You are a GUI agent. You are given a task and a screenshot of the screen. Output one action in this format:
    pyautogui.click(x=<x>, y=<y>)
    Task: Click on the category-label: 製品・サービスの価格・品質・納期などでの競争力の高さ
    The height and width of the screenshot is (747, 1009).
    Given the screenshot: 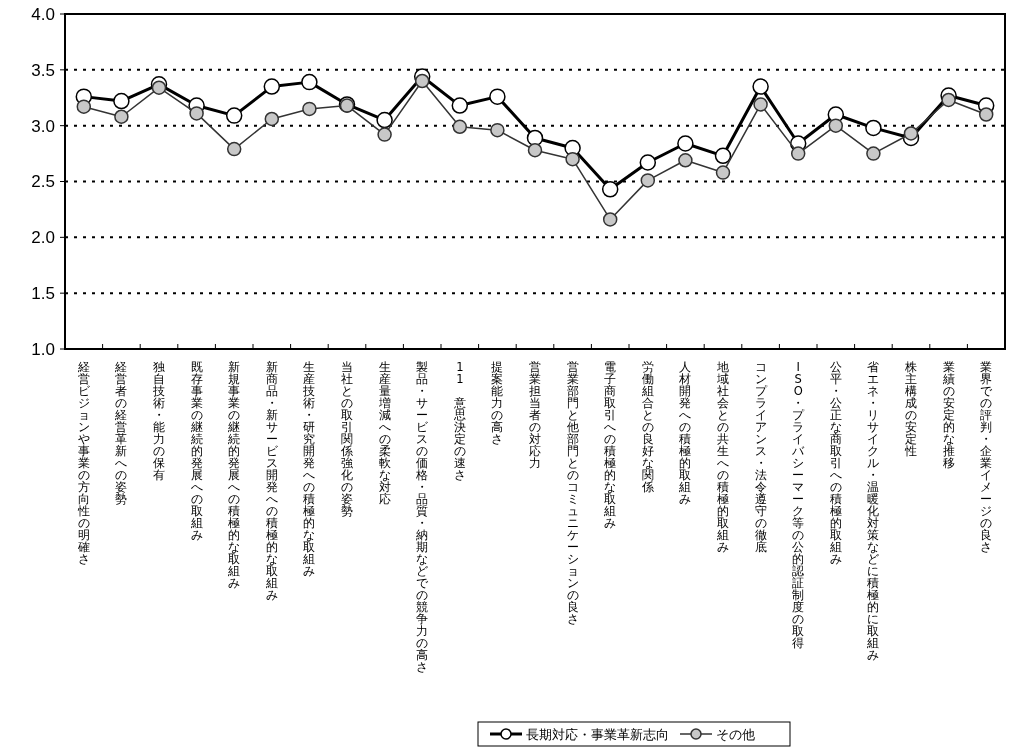 What is the action you would take?
    pyautogui.click(x=422, y=517)
    